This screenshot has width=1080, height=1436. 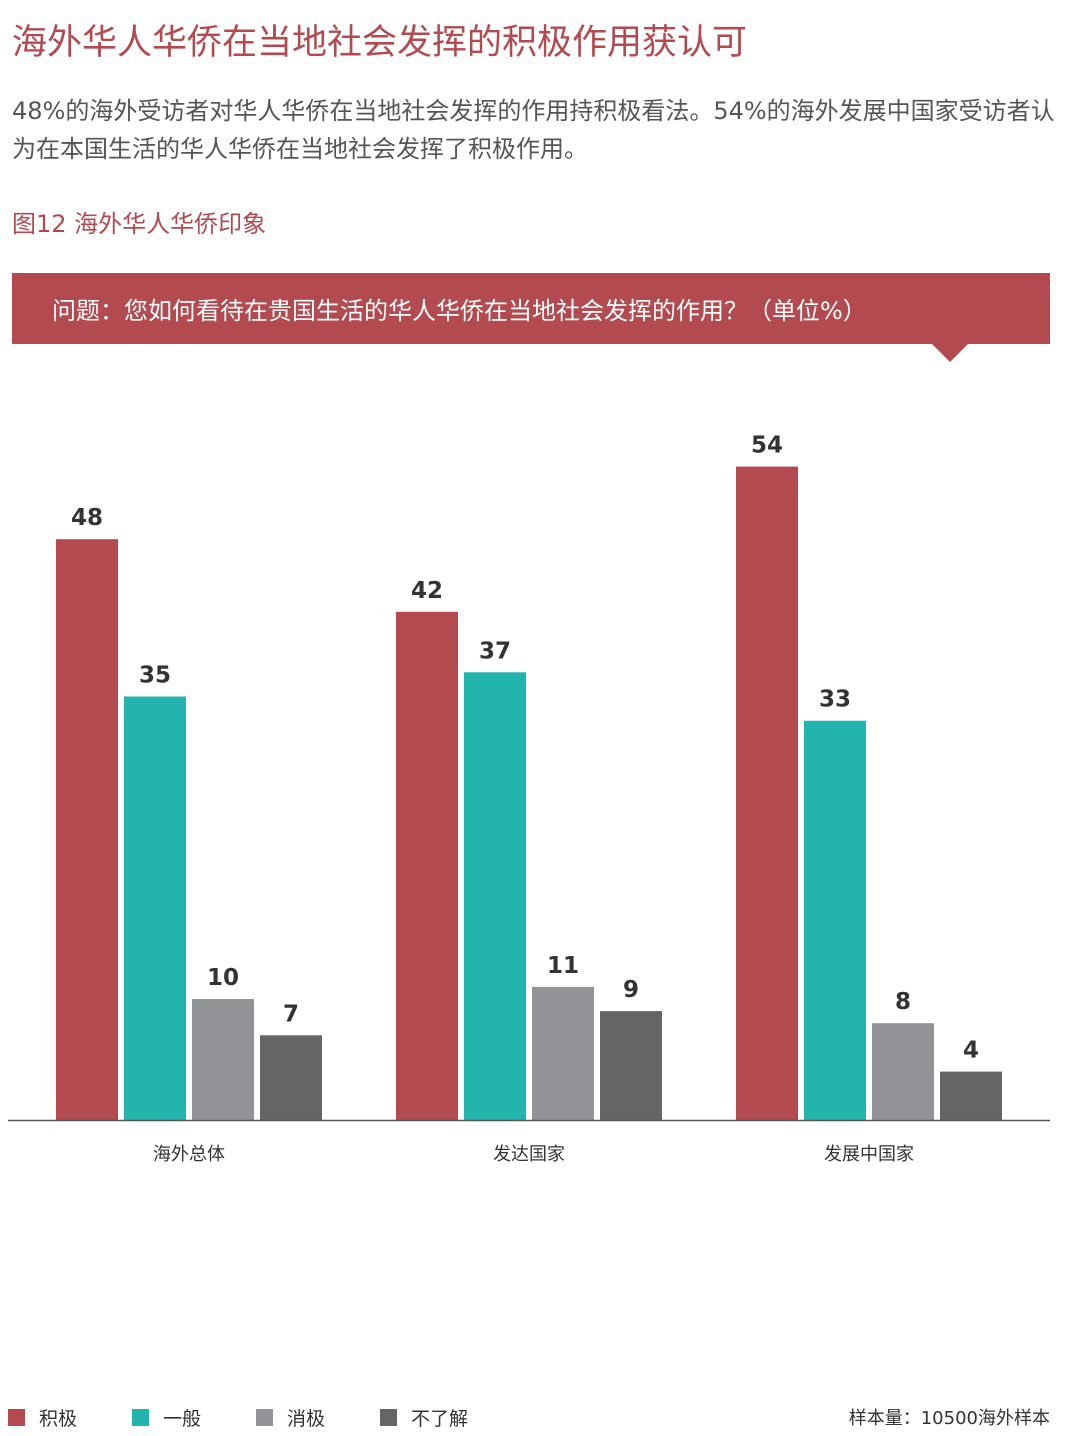 What do you see at coordinates (529, 1154) in the screenshot?
I see `category-label: 发达国家` at bounding box center [529, 1154].